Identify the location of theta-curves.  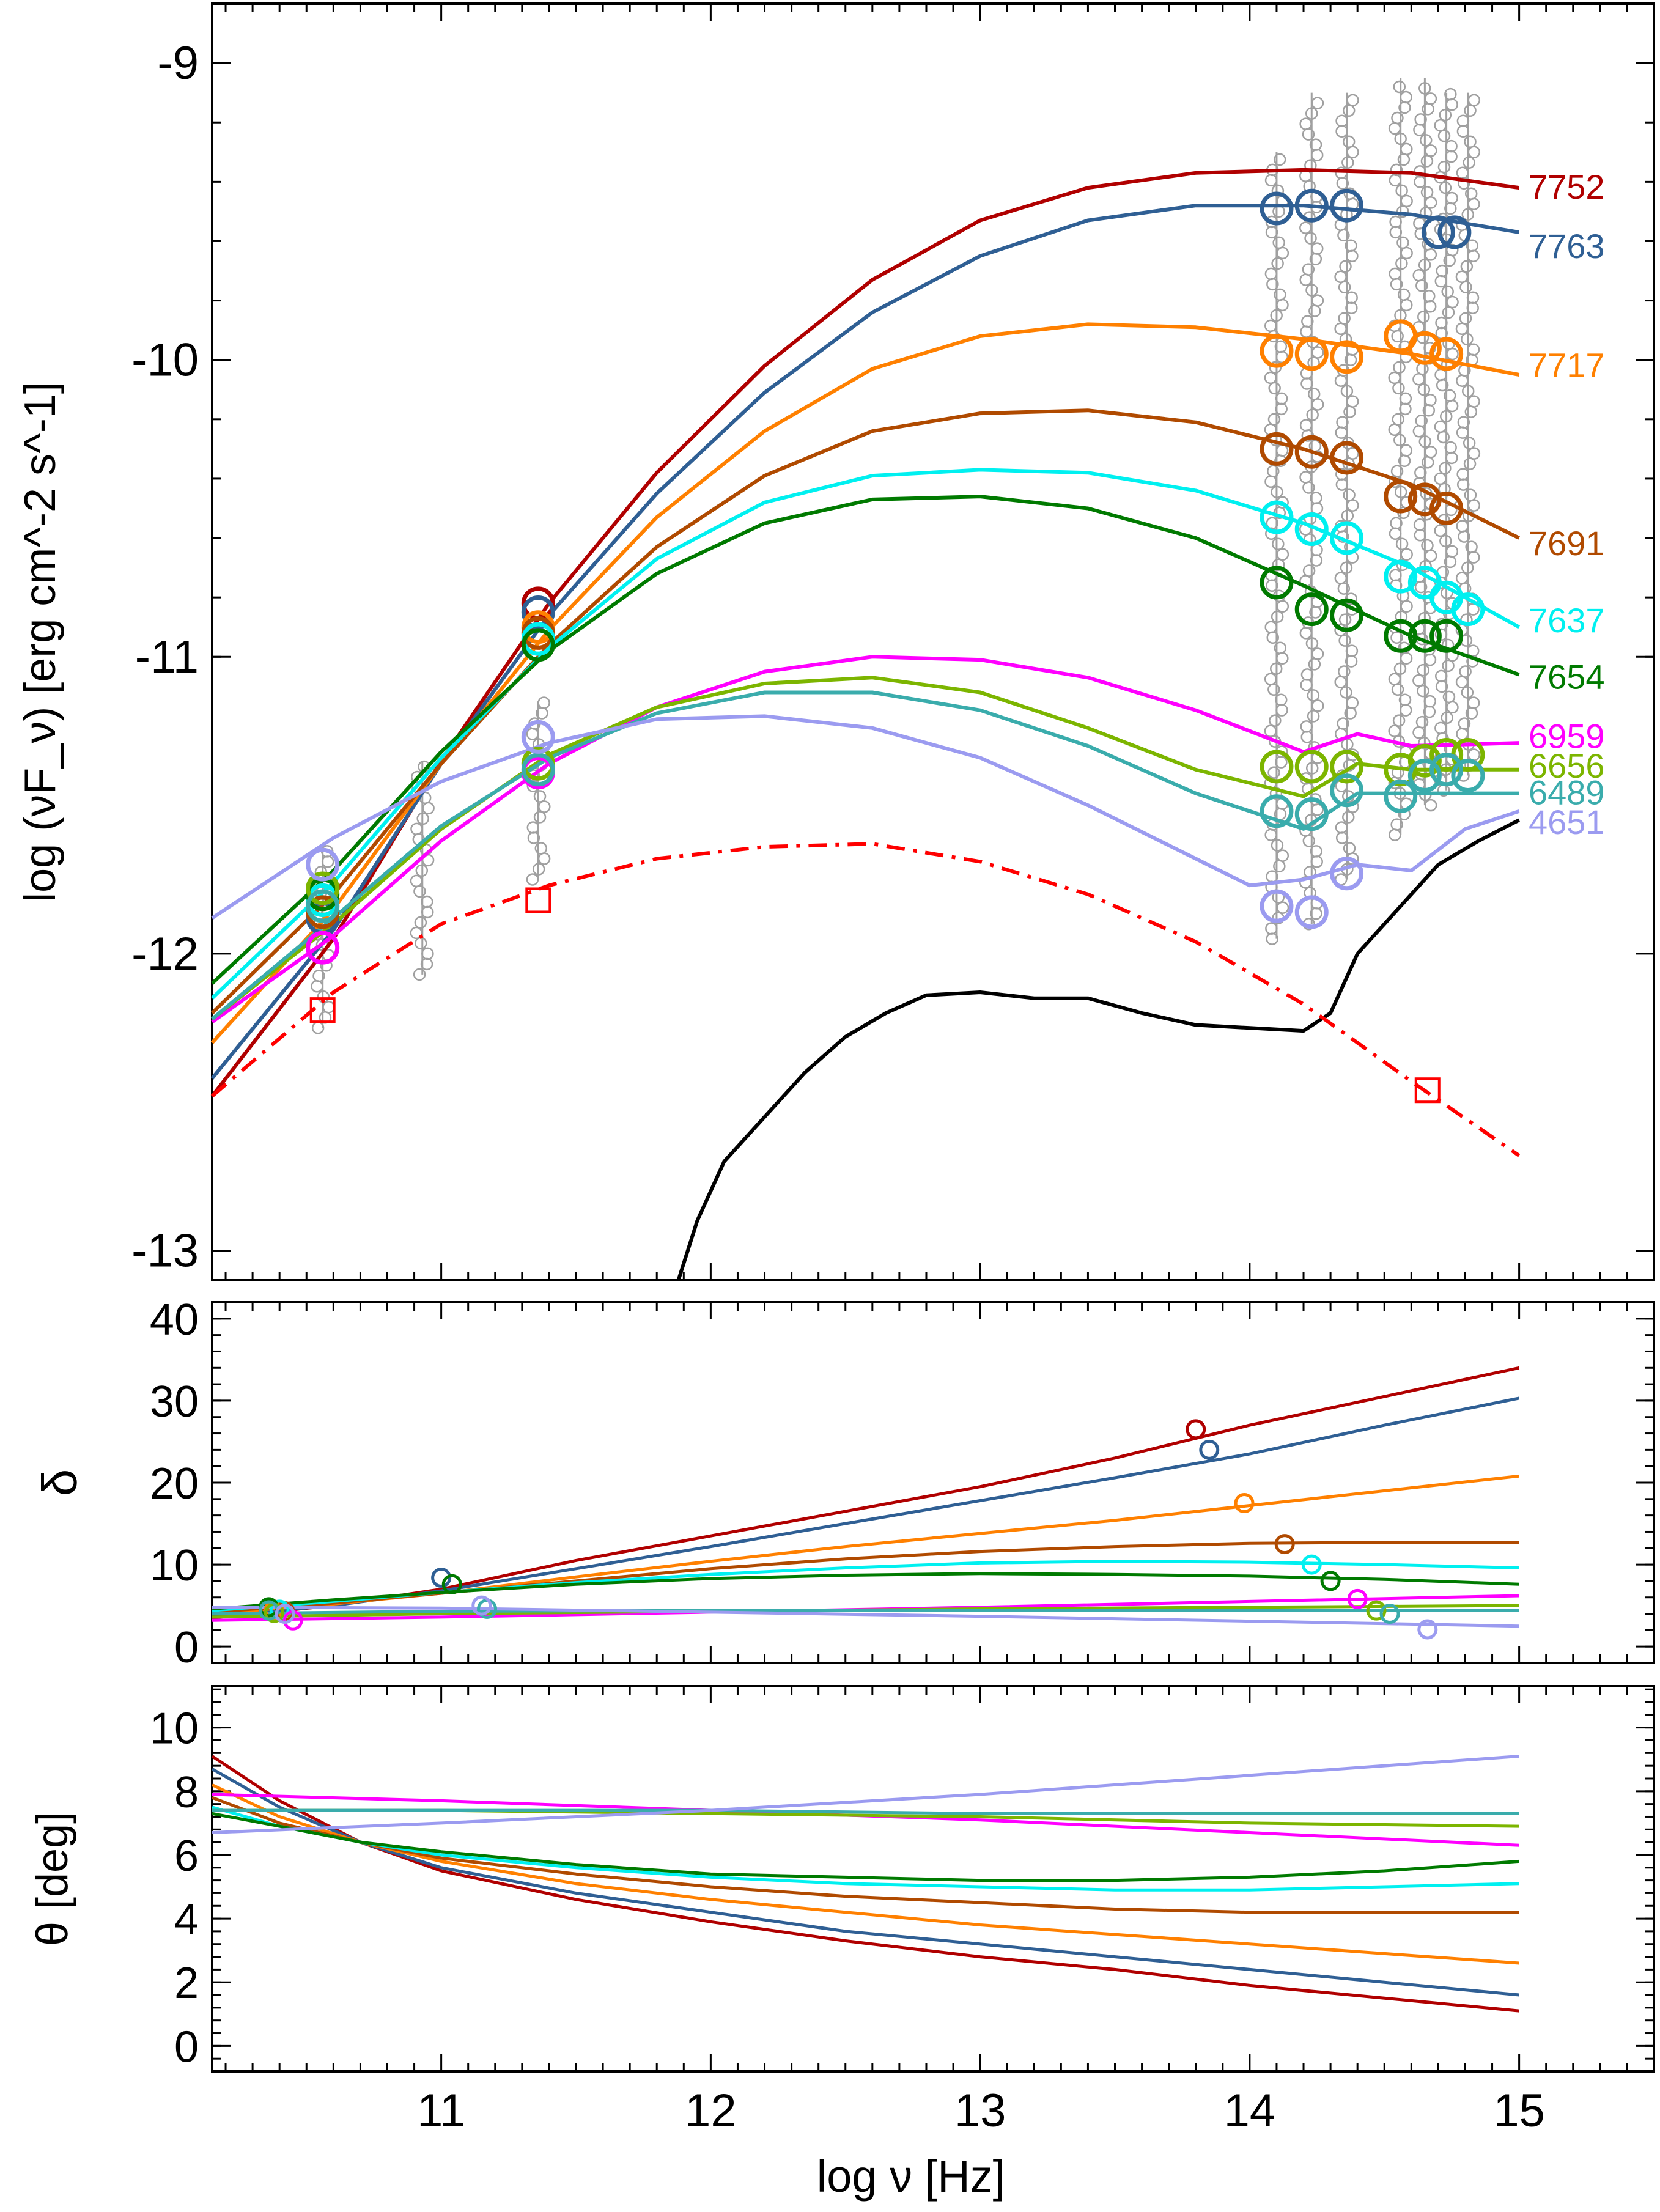
(865, 1884).